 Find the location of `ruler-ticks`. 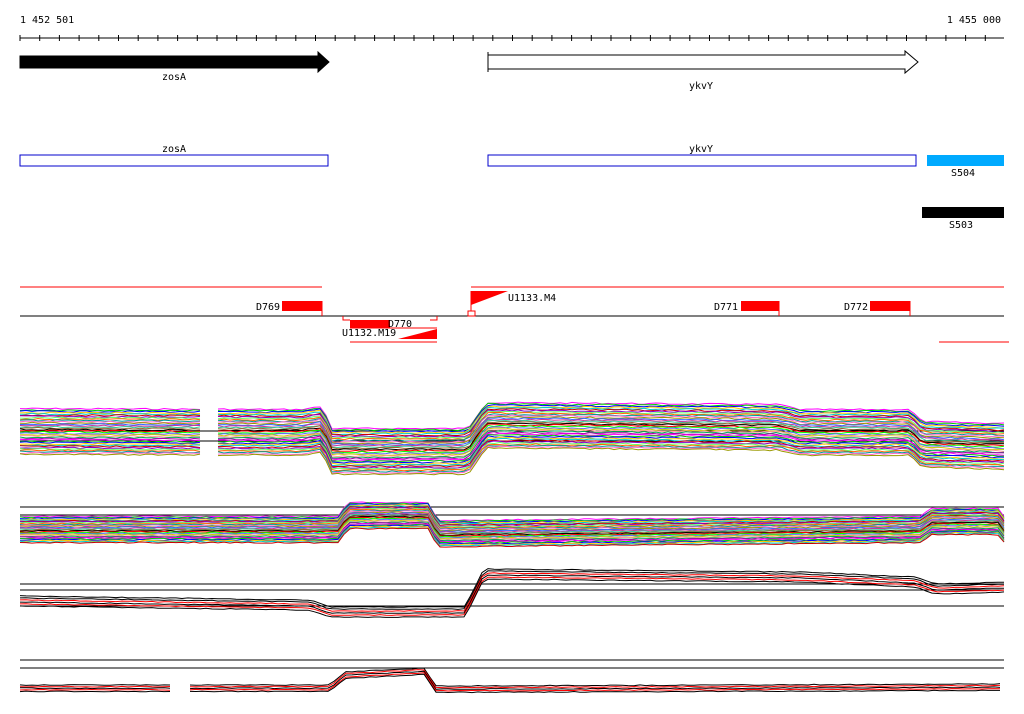

ruler-ticks is located at coordinates (502, 38).